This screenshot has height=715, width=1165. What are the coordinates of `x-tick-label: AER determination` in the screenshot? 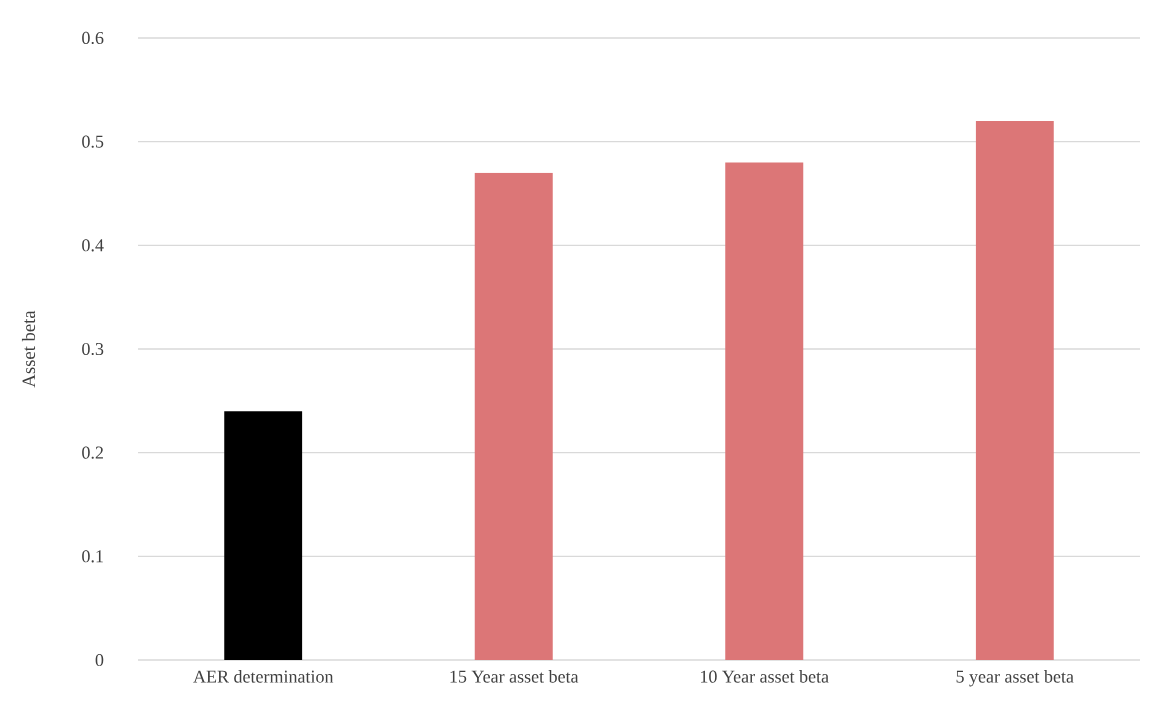 It's located at (263, 676).